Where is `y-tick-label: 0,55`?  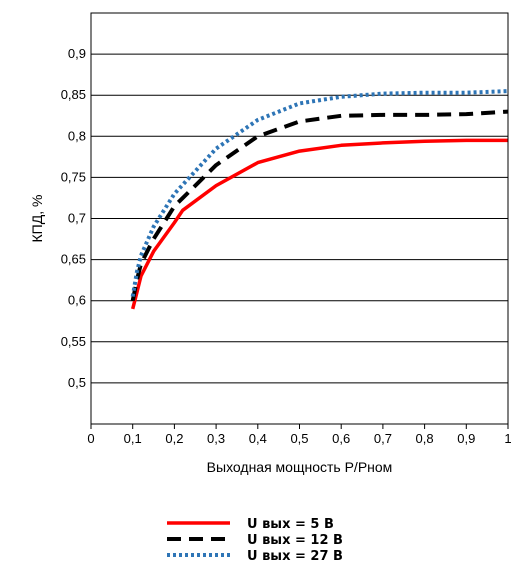 y-tick-label: 0,55 is located at coordinates (73, 341).